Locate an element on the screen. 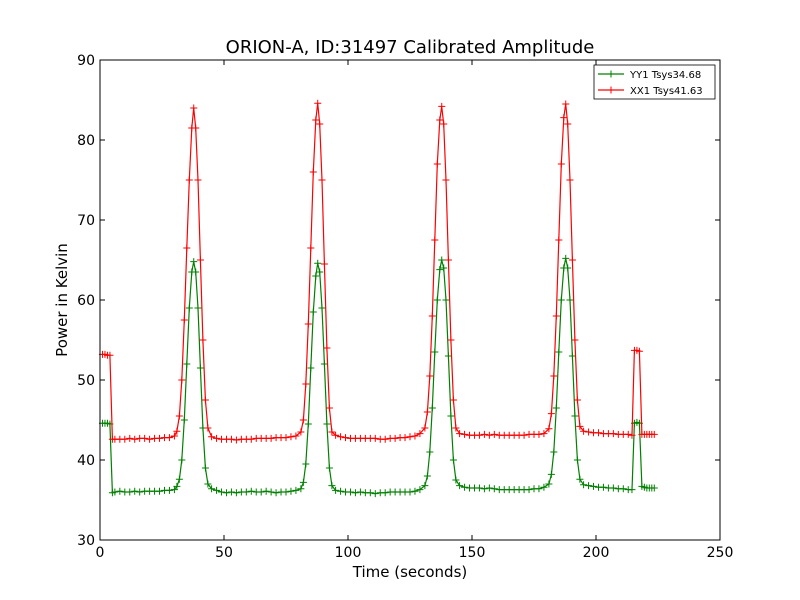  x-axis-label: Time (seconds) is located at coordinates (410, 572).